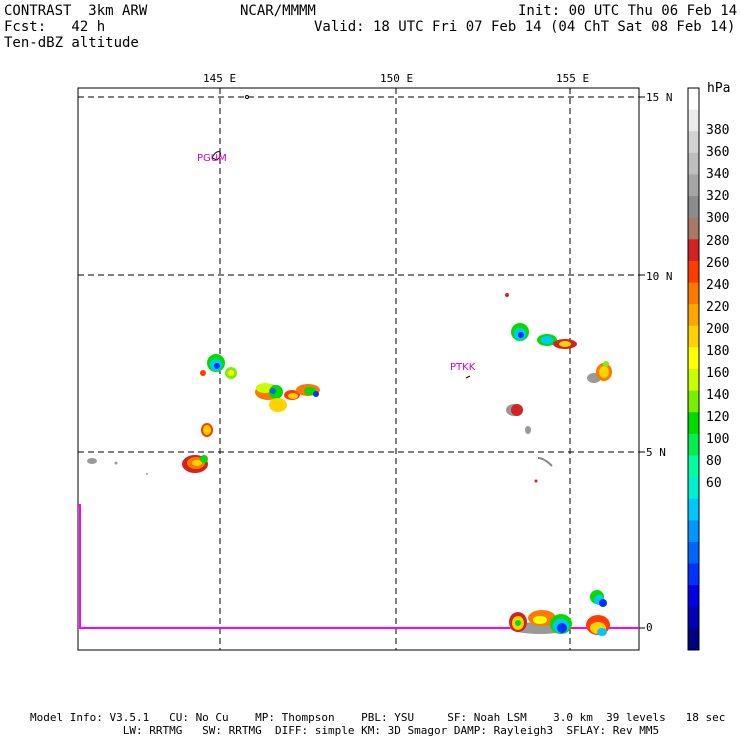  I want to click on colorbar-label: 320, so click(718, 197).